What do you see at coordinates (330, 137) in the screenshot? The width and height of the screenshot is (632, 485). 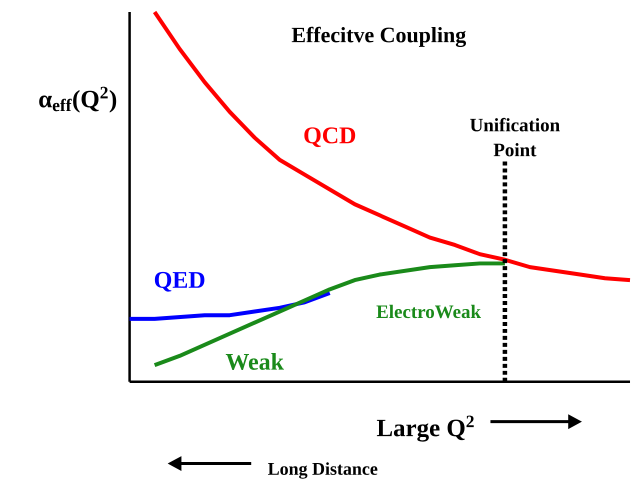 I see `series-label: QCD` at bounding box center [330, 137].